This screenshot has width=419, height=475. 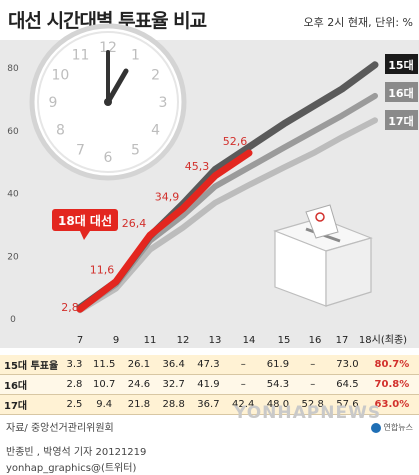 What do you see at coordinates (80, 340) in the screenshot?
I see `x-tick-label: 7` at bounding box center [80, 340].